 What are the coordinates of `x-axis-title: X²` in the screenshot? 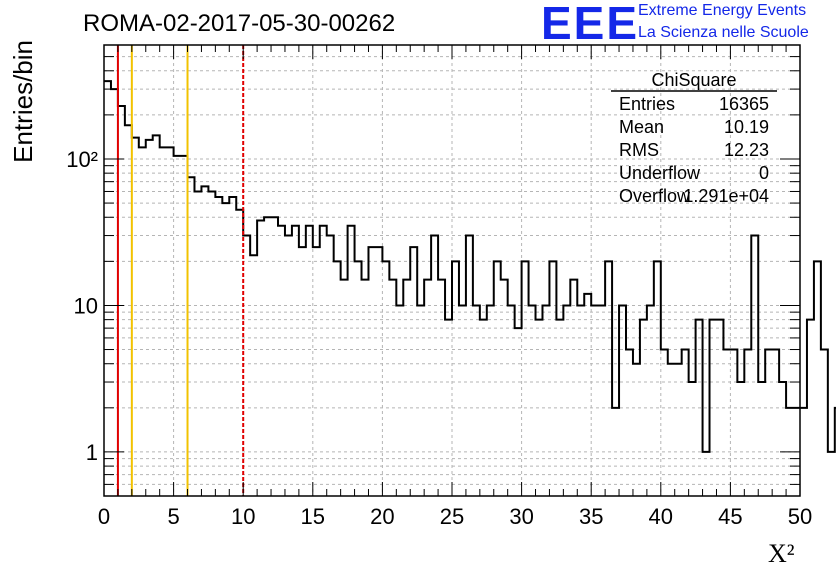 It's located at (781, 553).